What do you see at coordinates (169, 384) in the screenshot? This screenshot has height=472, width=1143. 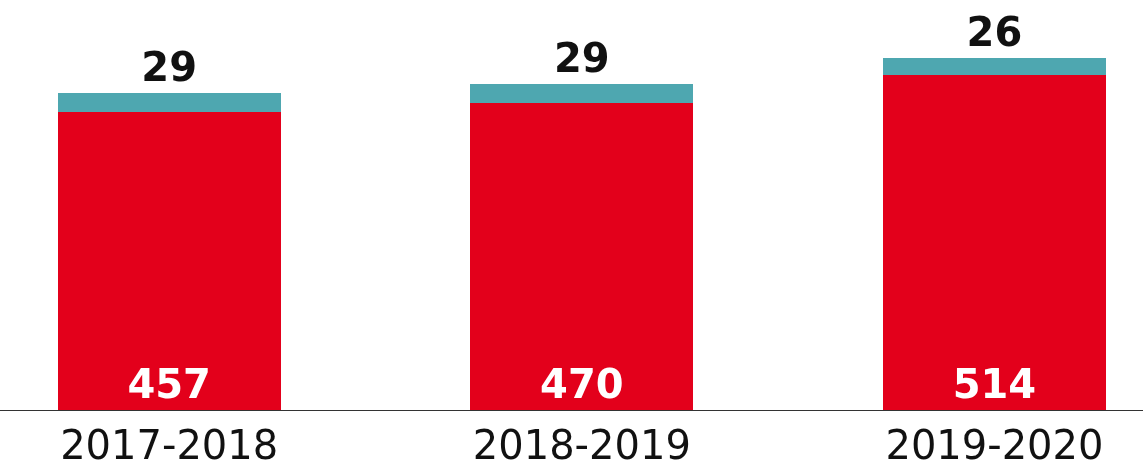 I see `data-label: 457` at bounding box center [169, 384].